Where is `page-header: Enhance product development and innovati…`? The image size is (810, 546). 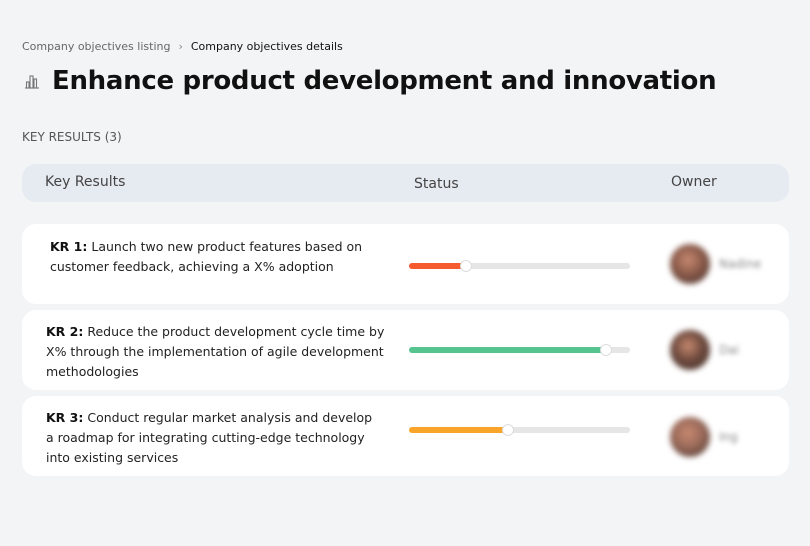 page-header: Enhance product development and innovati… is located at coordinates (369, 81).